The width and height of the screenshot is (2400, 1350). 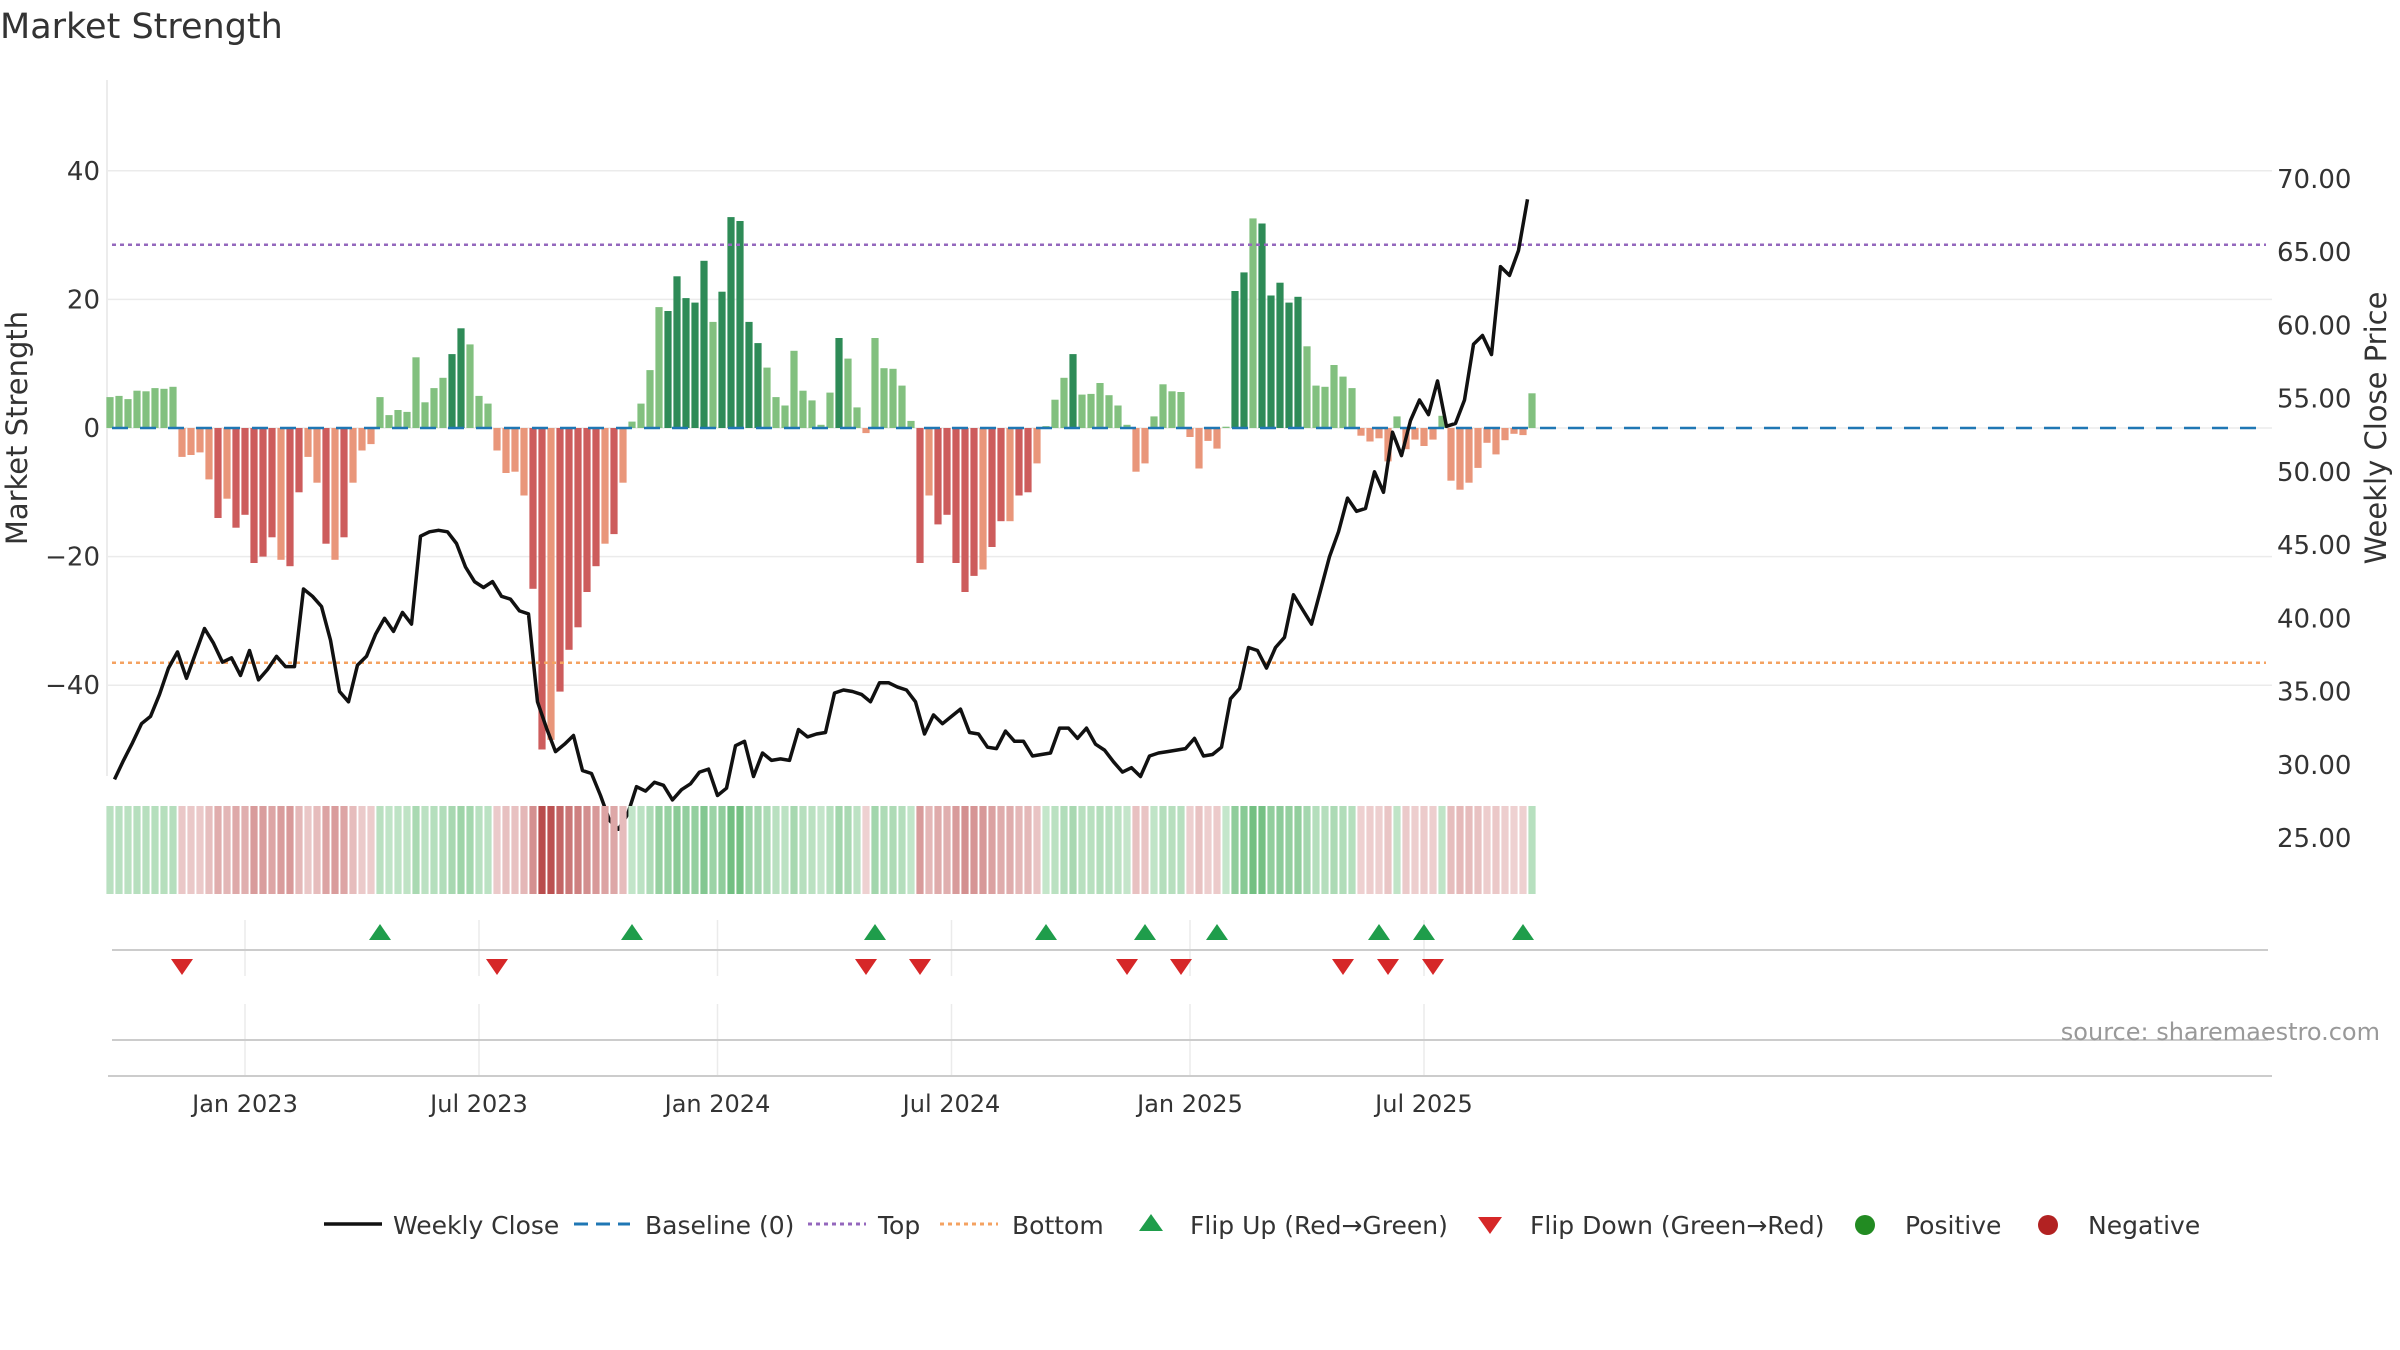 I want to click on legend-top: Top, so click(x=864, y=1225).